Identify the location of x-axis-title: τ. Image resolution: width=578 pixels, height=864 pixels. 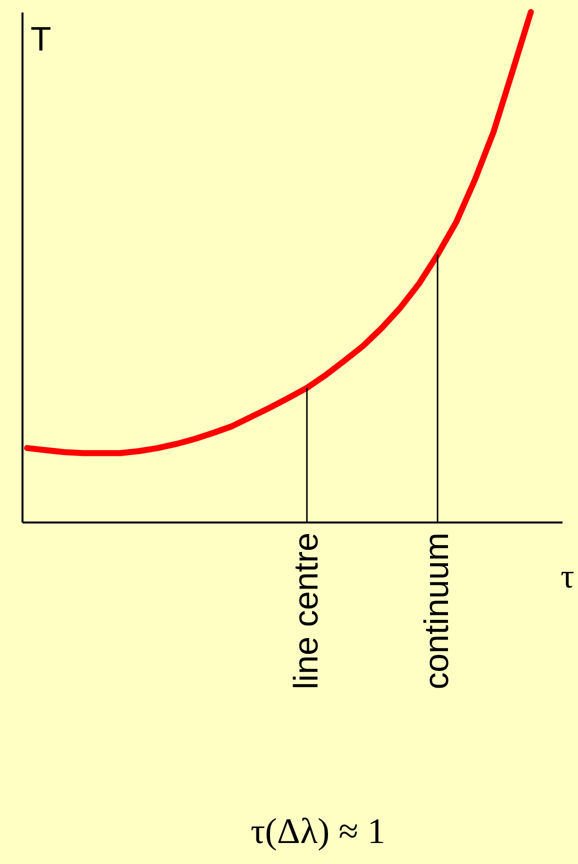
(567, 577).